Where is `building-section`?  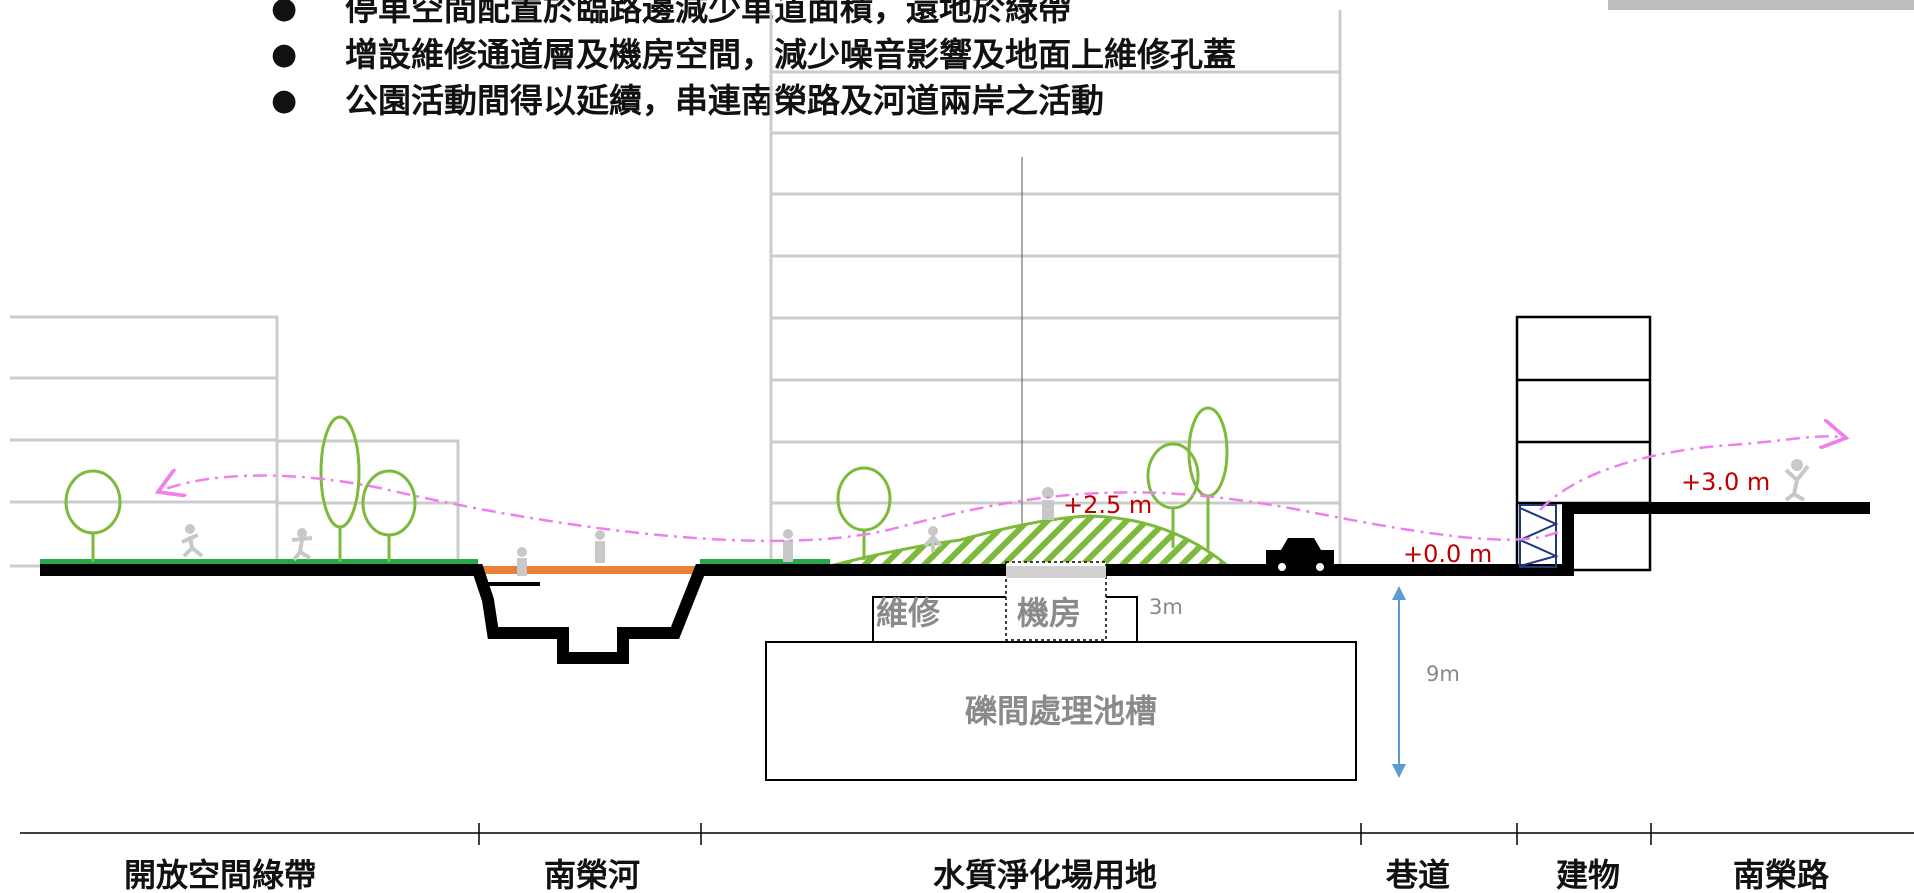 building-section is located at coordinates (1583, 443).